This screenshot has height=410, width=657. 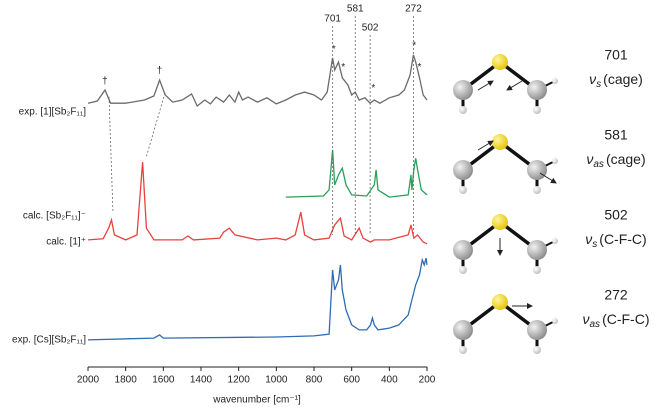 I want to click on mode-wavenumber: 502, so click(x=616, y=215).